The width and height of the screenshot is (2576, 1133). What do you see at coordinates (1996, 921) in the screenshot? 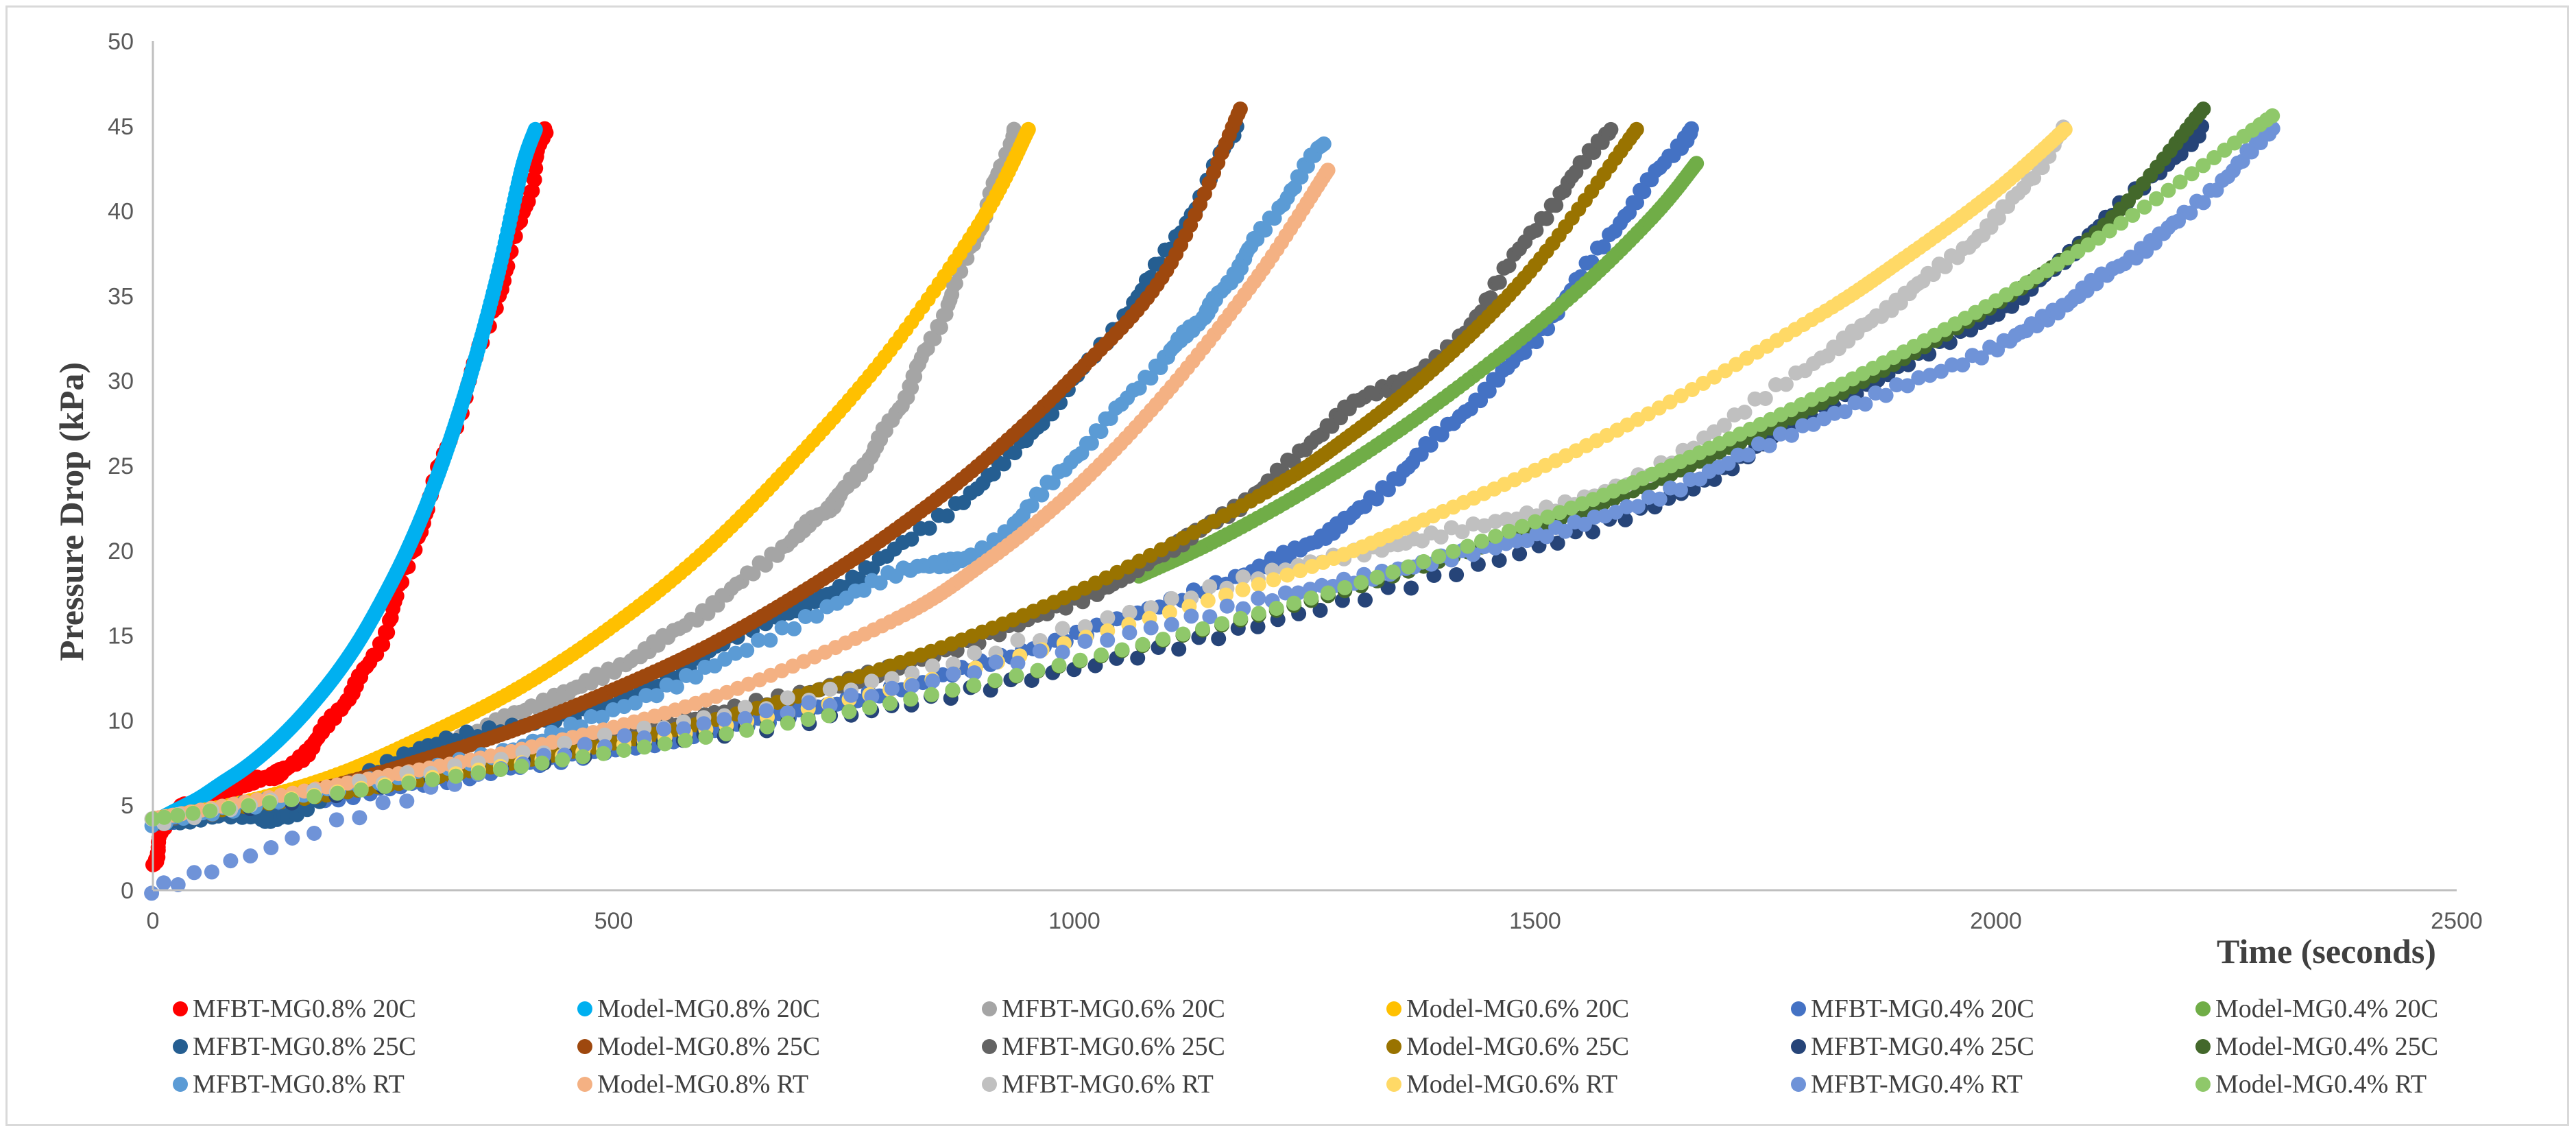
I see `x-tick-label-4: 2000` at bounding box center [1996, 921].